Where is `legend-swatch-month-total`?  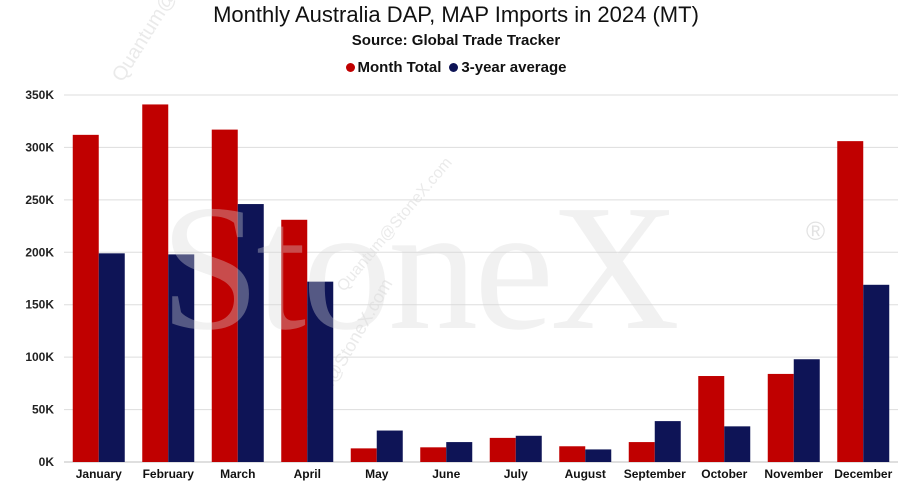
legend-swatch-month-total is located at coordinates (350, 67).